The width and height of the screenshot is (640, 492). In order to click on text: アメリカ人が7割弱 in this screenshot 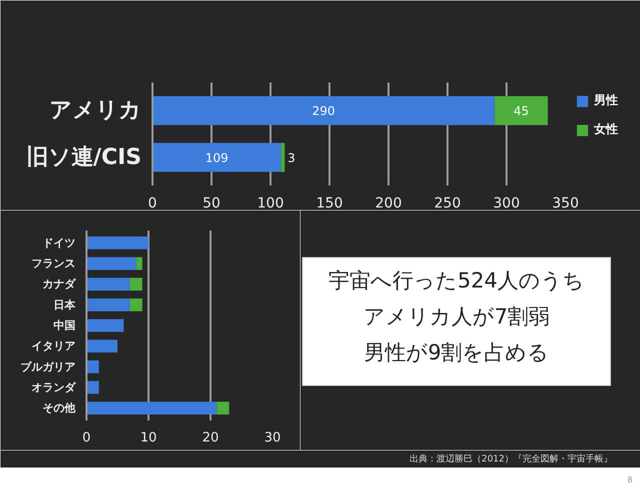, I will do `click(456, 316)`.